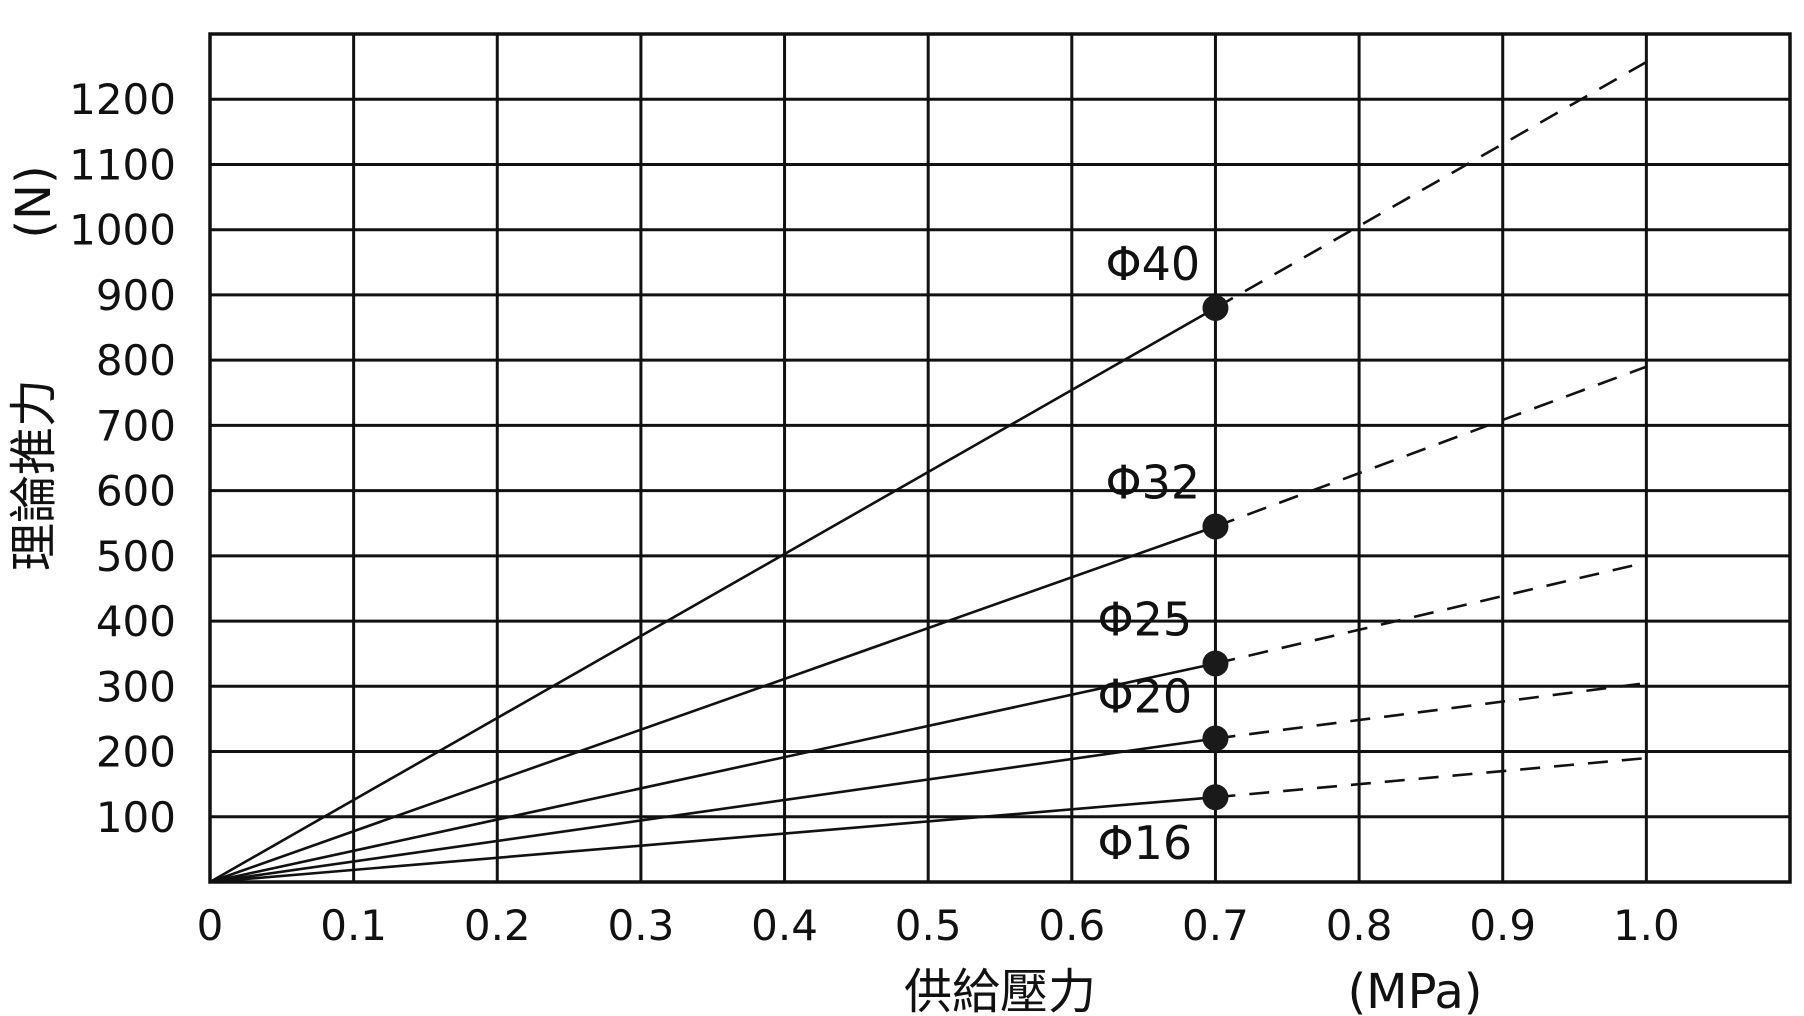 The height and width of the screenshot is (1016, 1804). What do you see at coordinates (136, 360) in the screenshot?
I see `y-tick-label: 800` at bounding box center [136, 360].